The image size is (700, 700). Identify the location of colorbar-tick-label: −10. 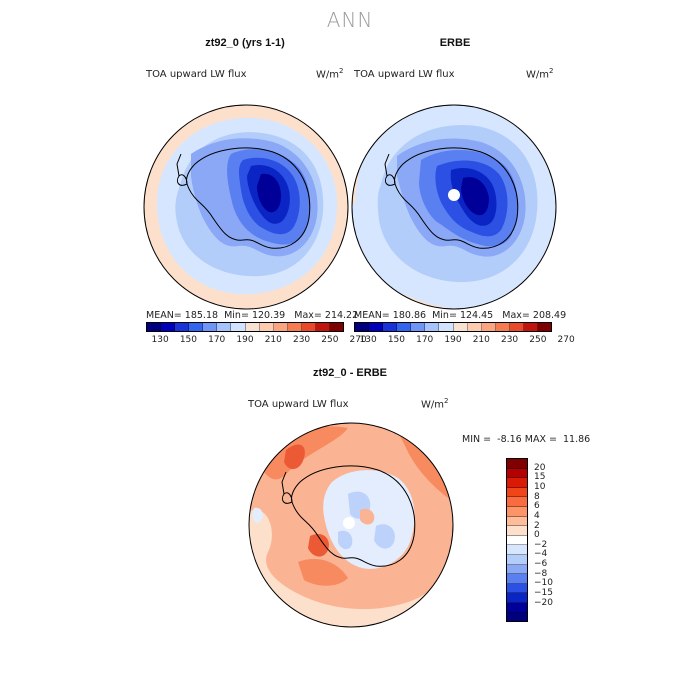
(543, 583).